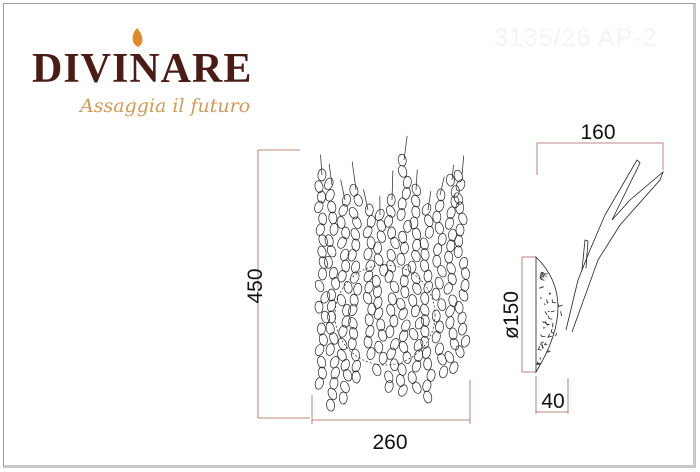 This screenshot has width=700, height=472. I want to click on flame-icon, so click(137, 37).